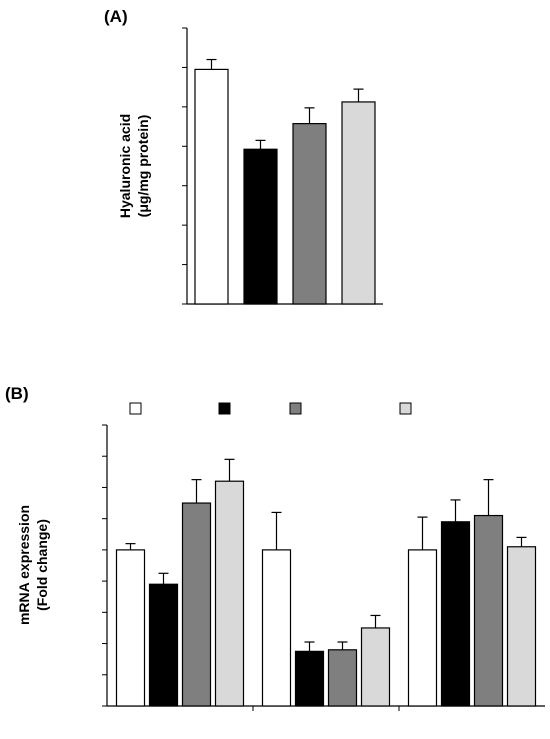 The image size is (550, 739). I want to click on panel-a-ylabel-line1: Hyaluronic acid, so click(125, 166).